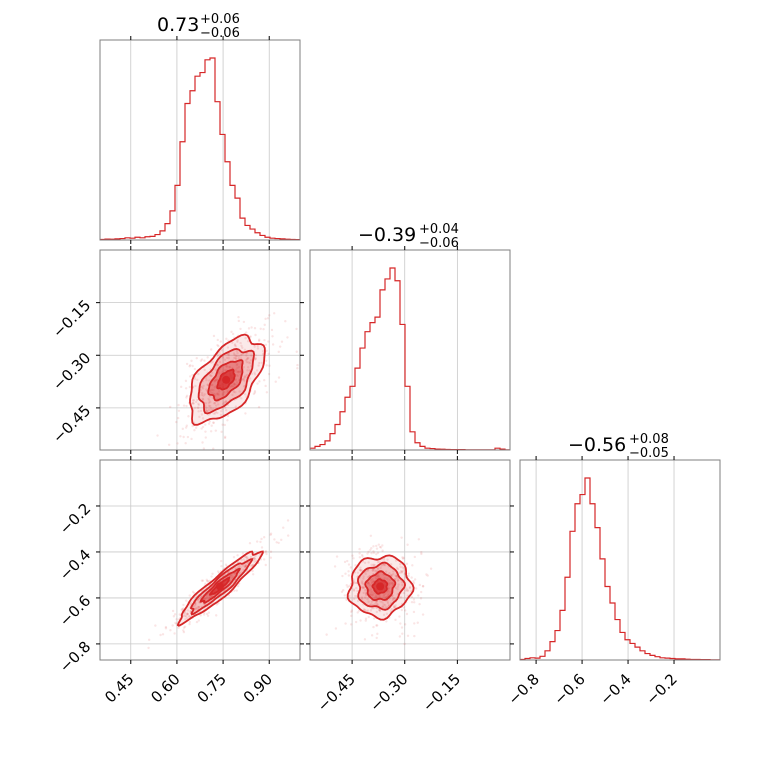 The height and width of the screenshot is (760, 760). Describe the element at coordinates (597, 445) in the screenshot. I see `title-param-2: −0.56` at that location.